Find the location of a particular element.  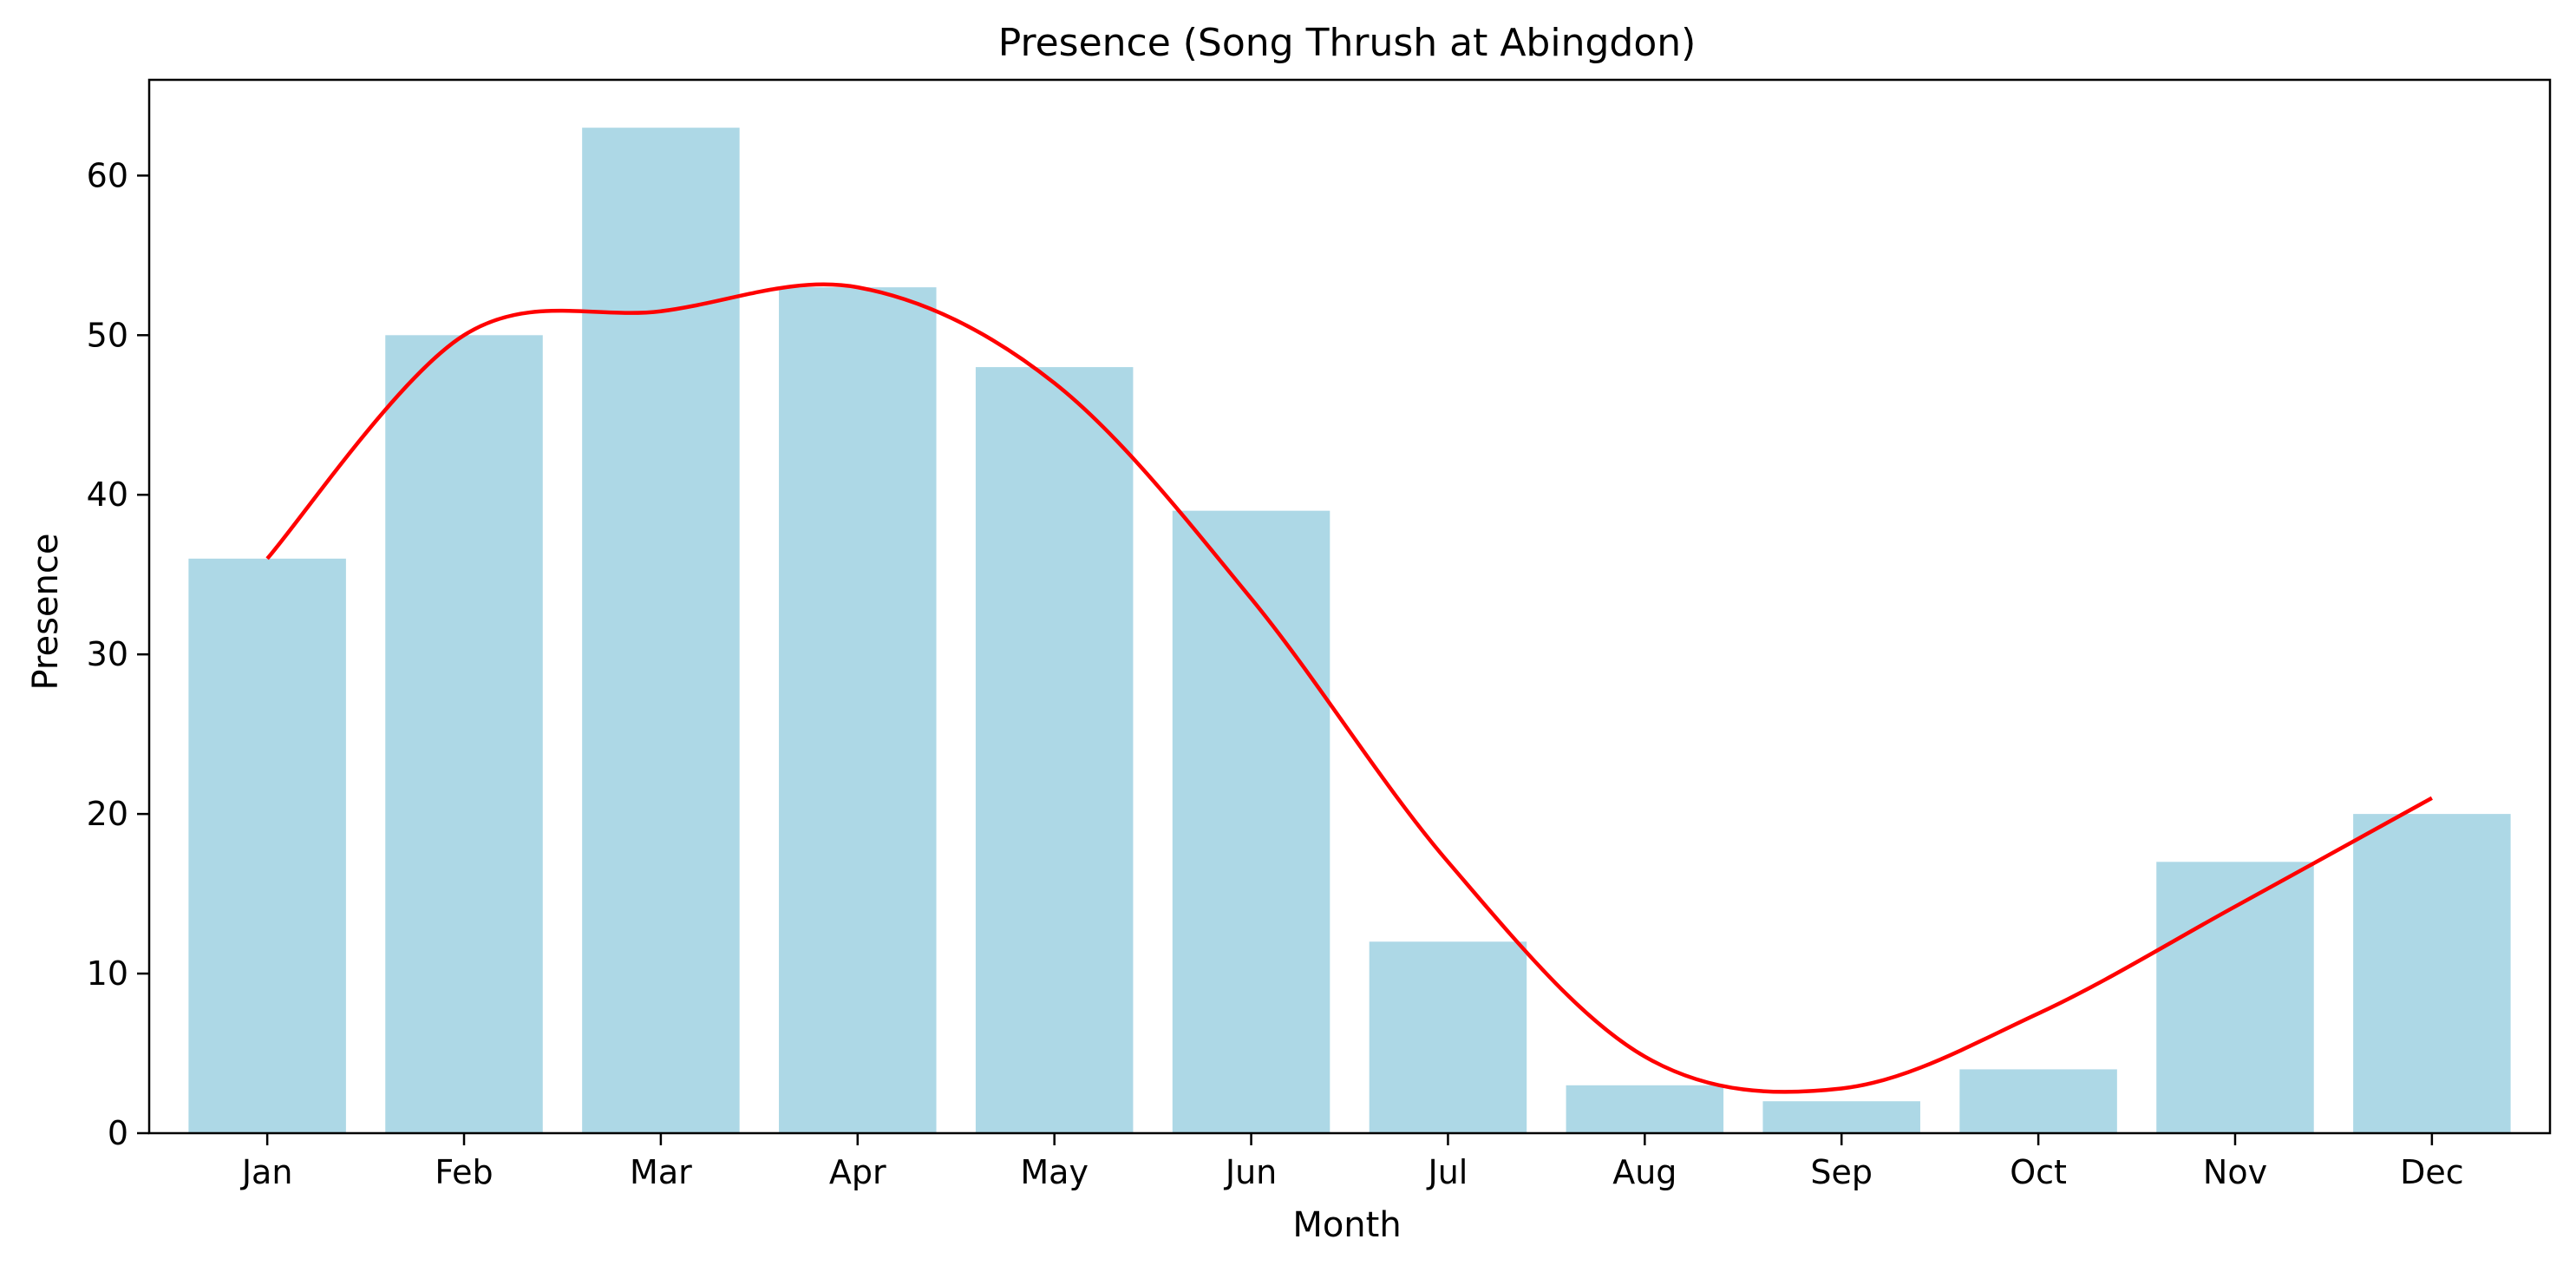

bar-jun is located at coordinates (1251, 821).